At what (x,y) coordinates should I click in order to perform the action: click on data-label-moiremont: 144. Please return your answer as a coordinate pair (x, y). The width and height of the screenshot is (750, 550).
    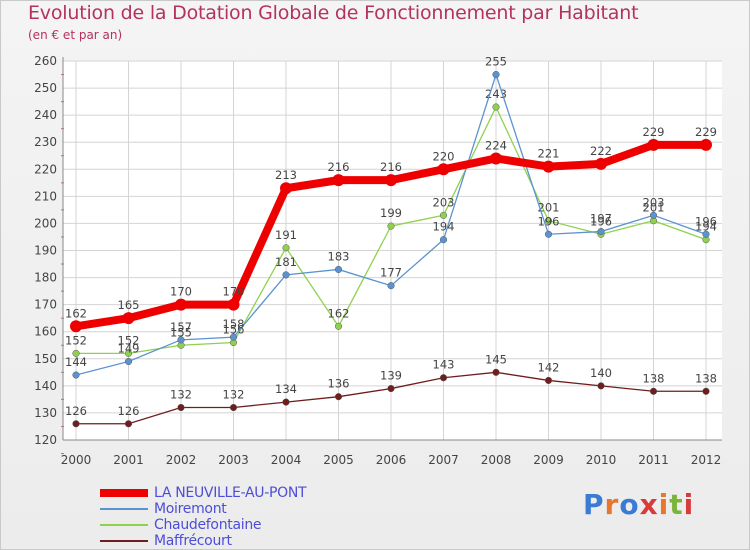
    Looking at the image, I should click on (76, 362).